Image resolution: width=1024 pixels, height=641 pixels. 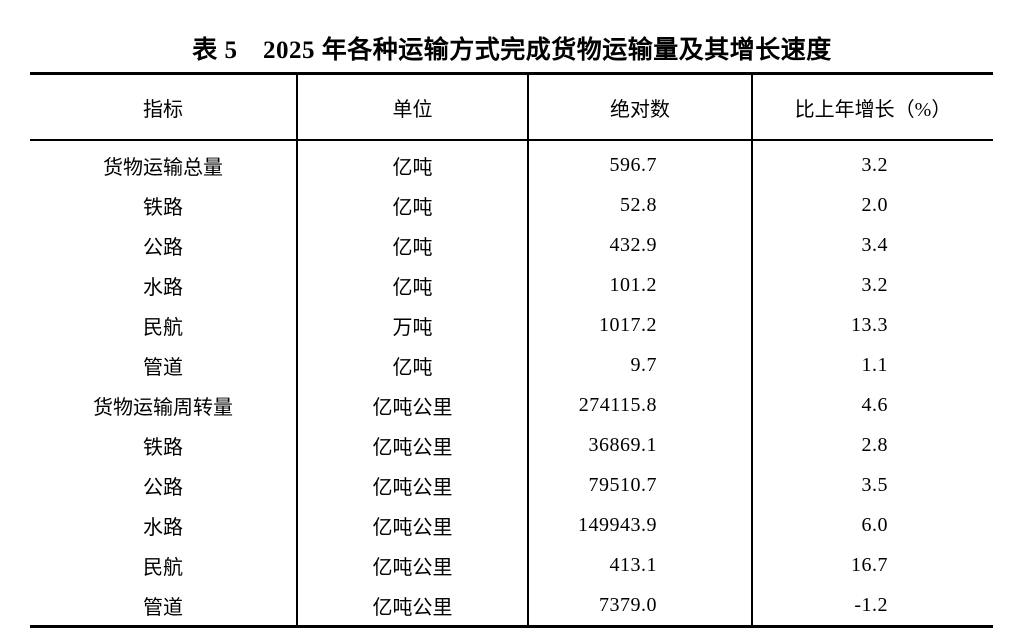 What do you see at coordinates (164, 162) in the screenshot?
I see `cell-indicator: 货物运输总量` at bounding box center [164, 162].